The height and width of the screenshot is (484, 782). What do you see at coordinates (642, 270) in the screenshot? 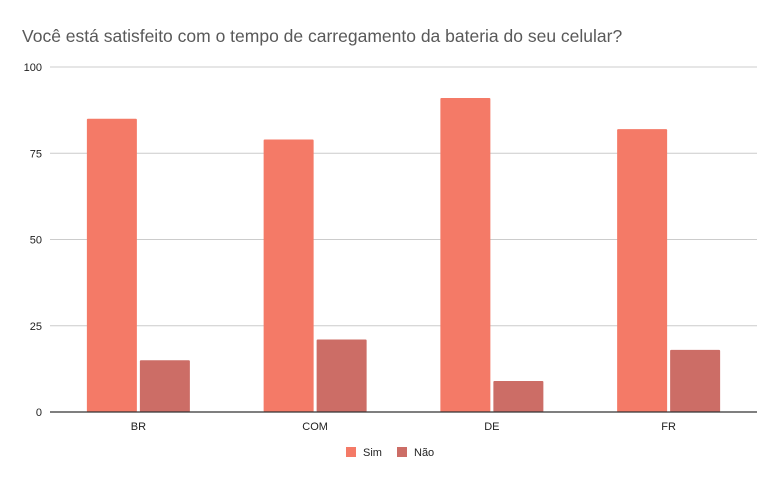
I see `bar-sim-fr` at bounding box center [642, 270].